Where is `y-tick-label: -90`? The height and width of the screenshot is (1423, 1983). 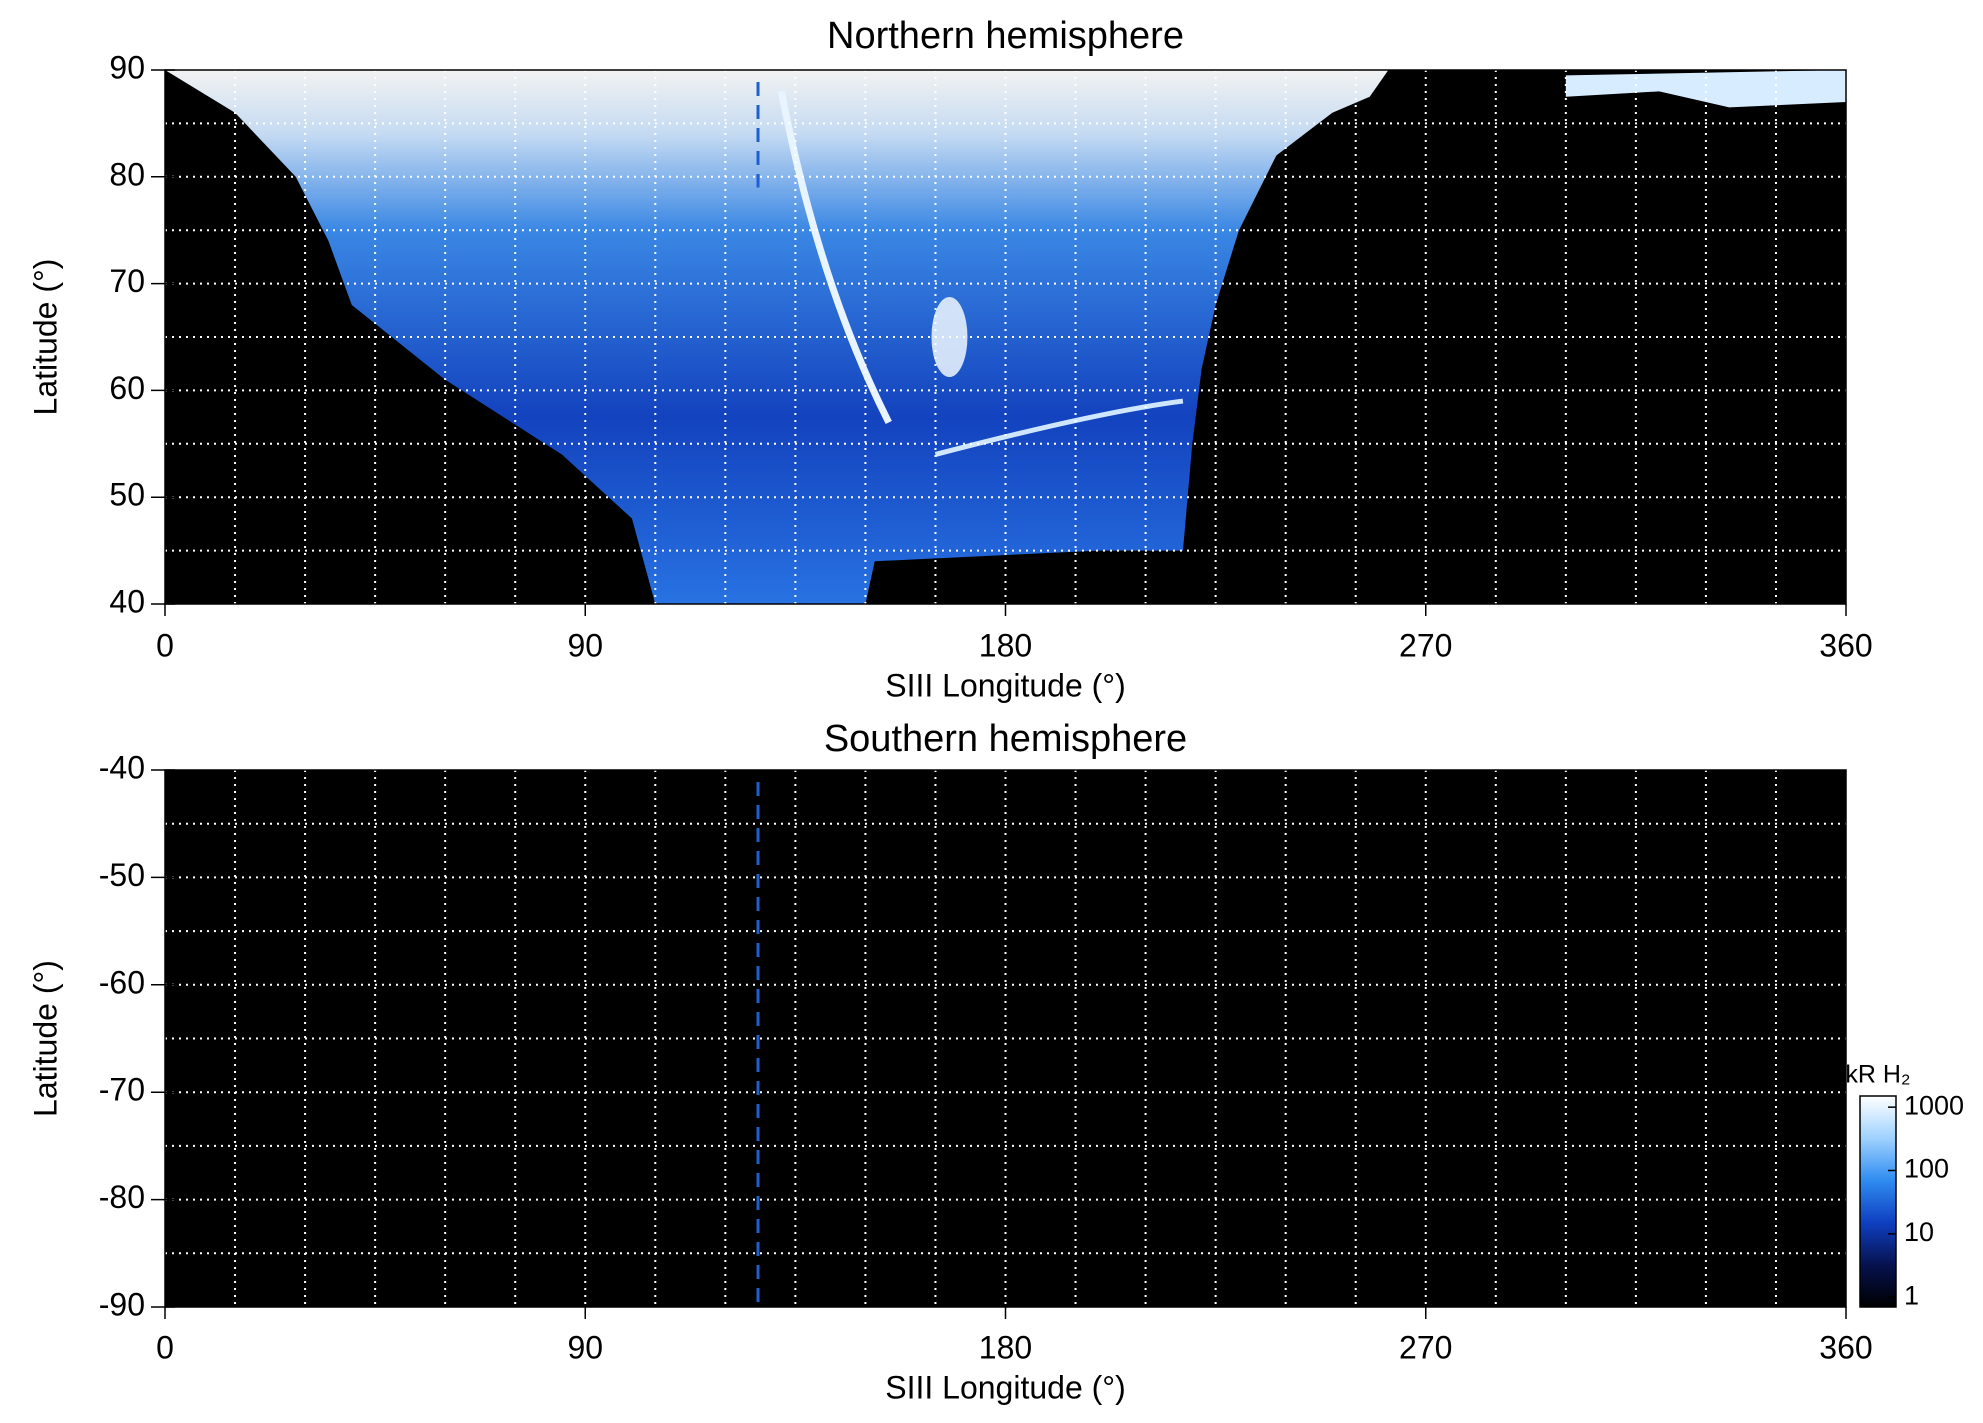
y-tick-label: -90 is located at coordinates (122, 1304).